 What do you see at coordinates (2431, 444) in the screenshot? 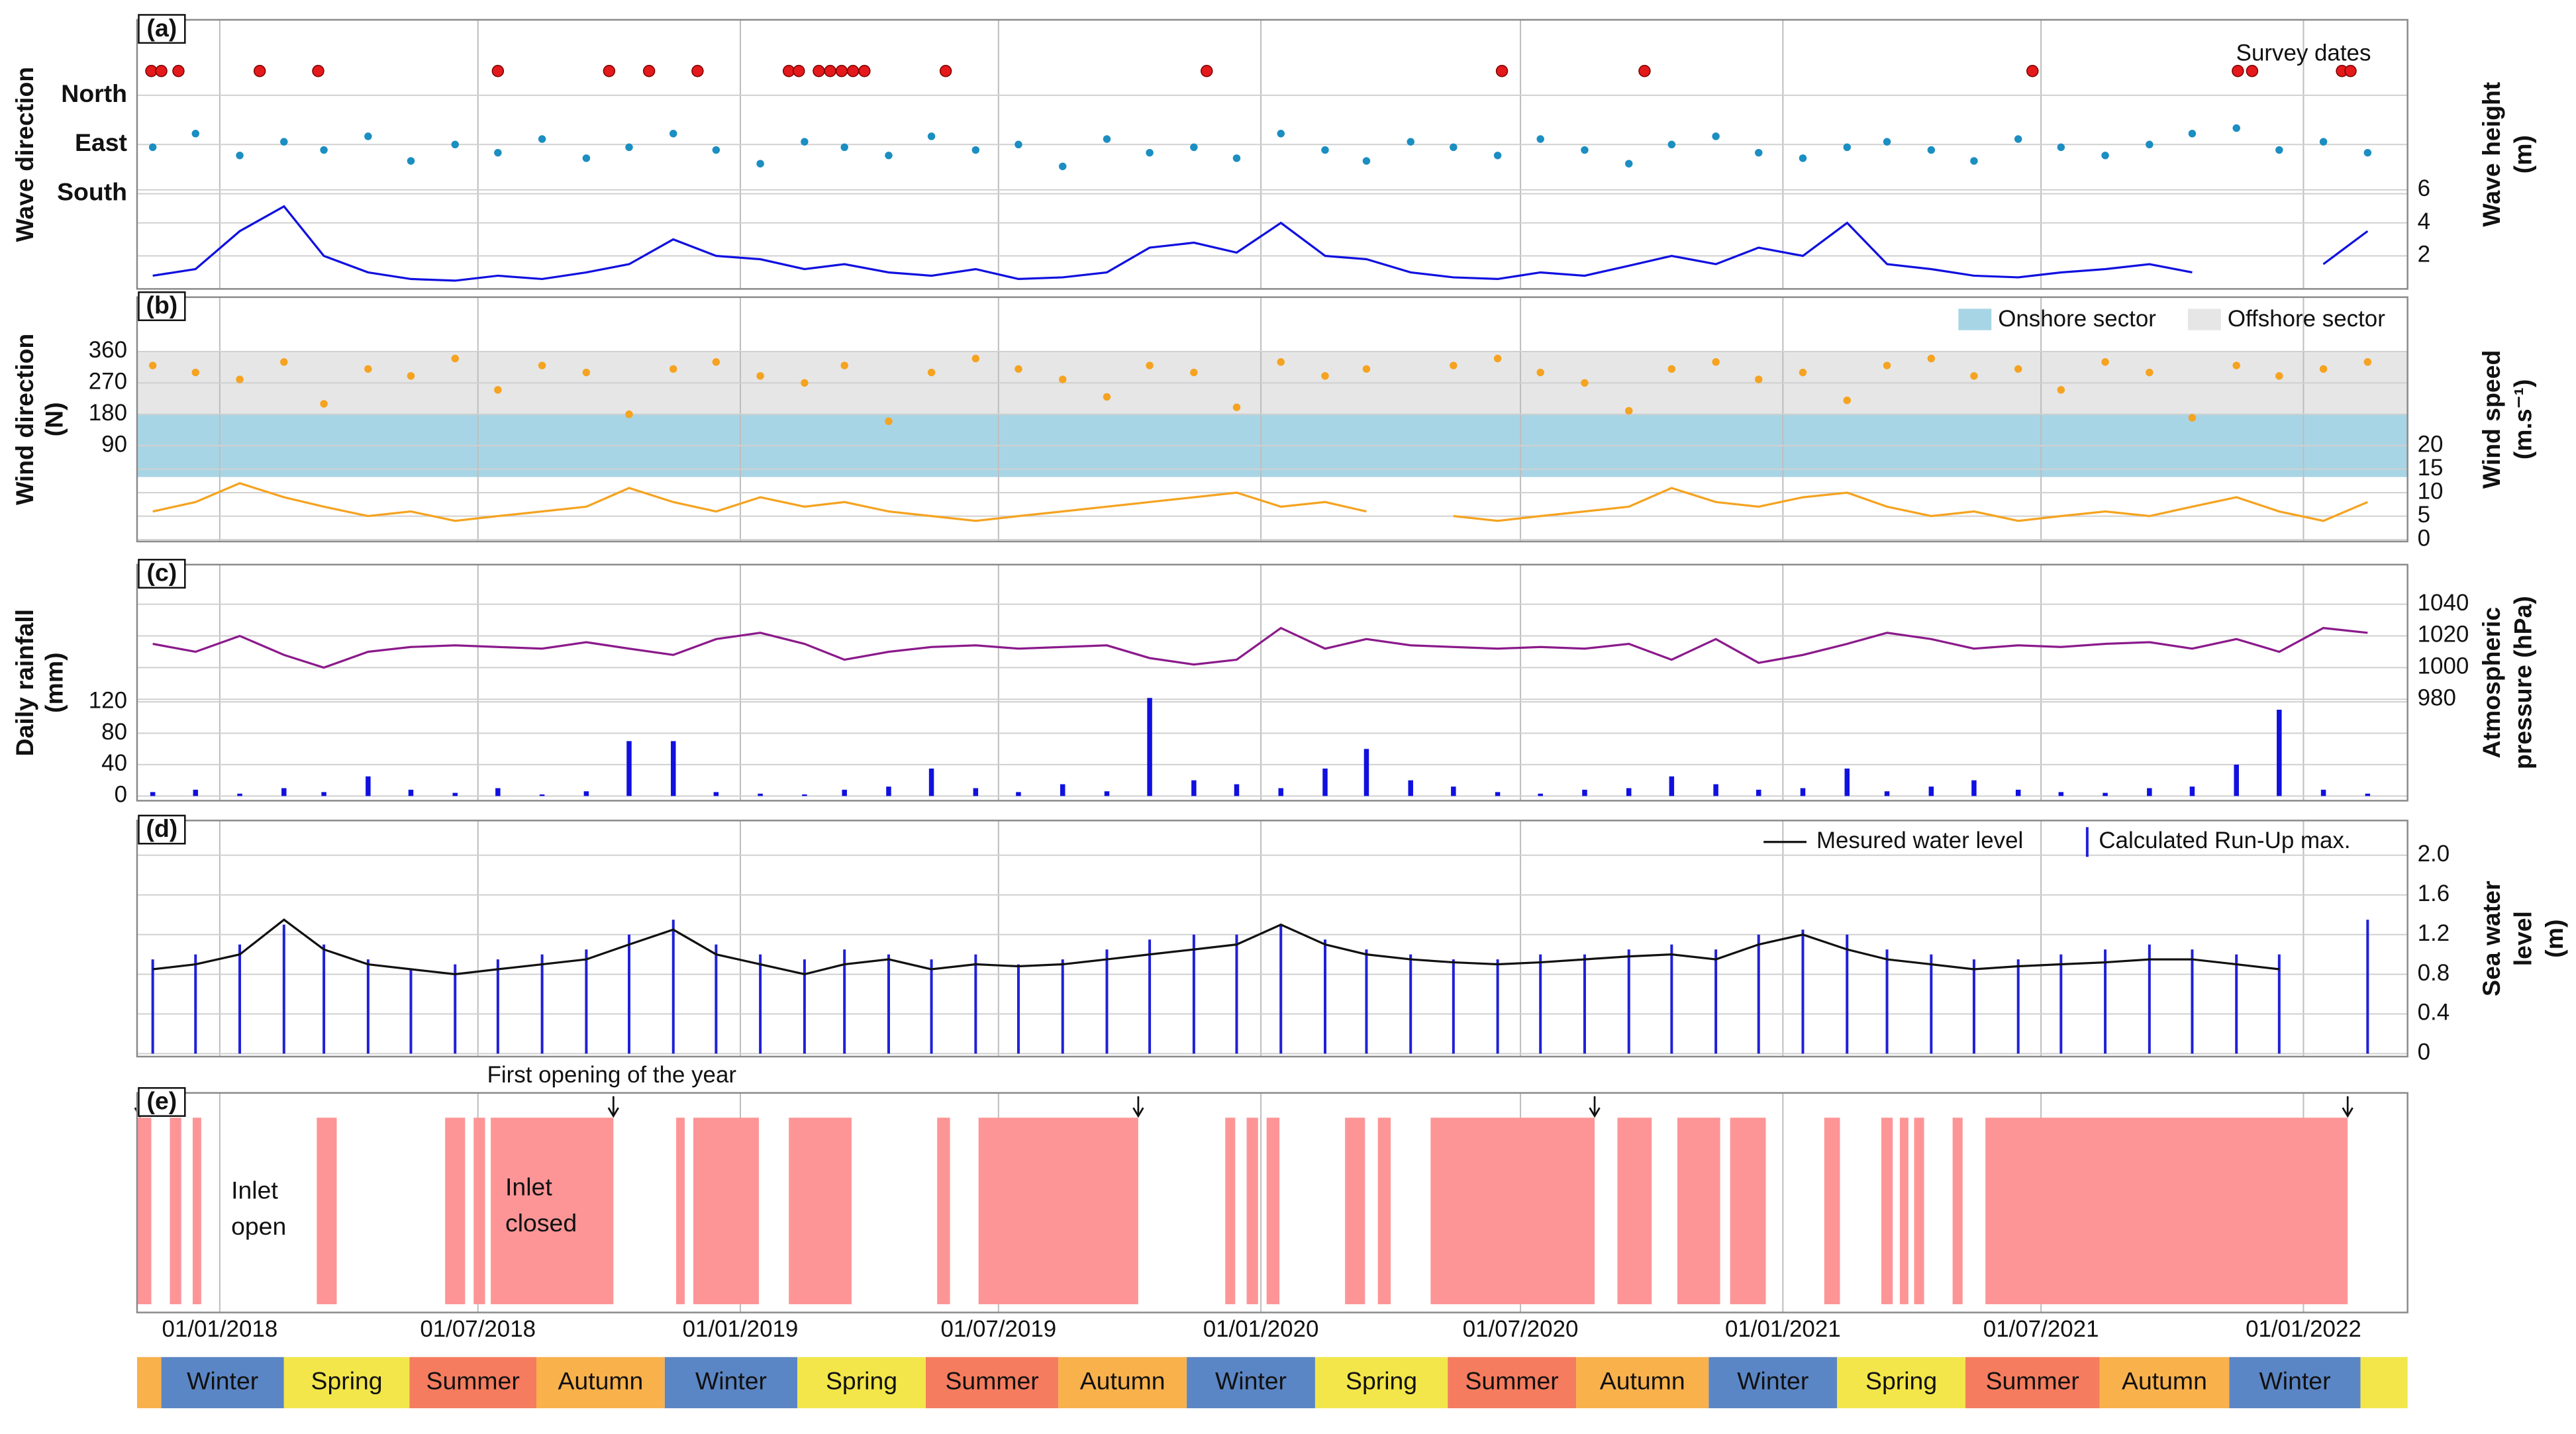
I see `y2-tick-label: 20` at bounding box center [2431, 444].